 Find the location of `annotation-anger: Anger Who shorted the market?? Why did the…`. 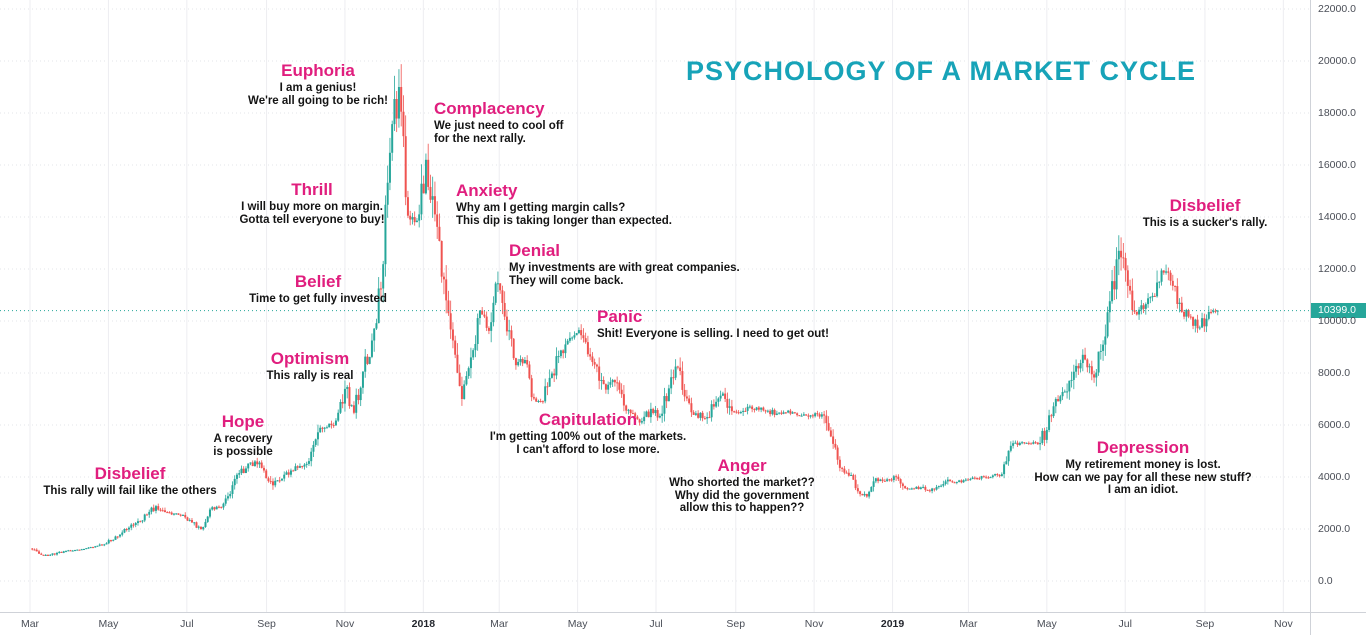

annotation-anger: Anger Who shorted the market?? Why did the… is located at coordinates (742, 485).